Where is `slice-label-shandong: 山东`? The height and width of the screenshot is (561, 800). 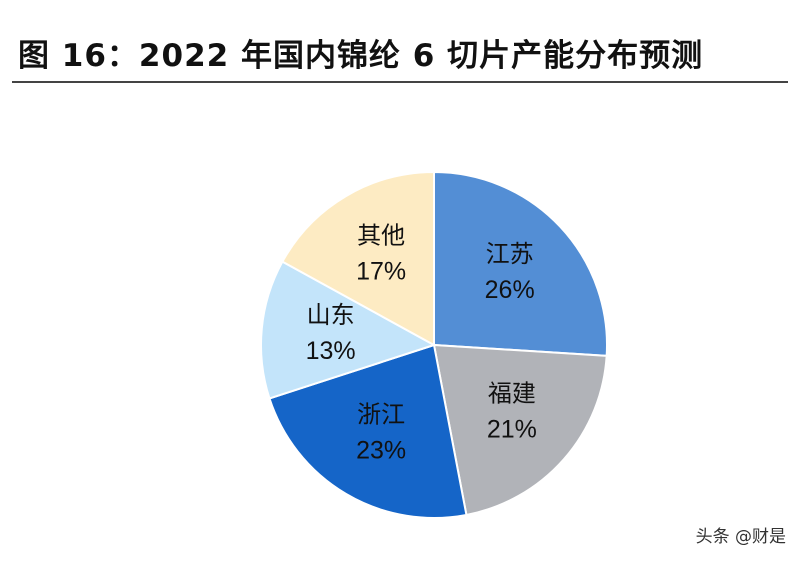 slice-label-shandong: 山东 is located at coordinates (331, 315).